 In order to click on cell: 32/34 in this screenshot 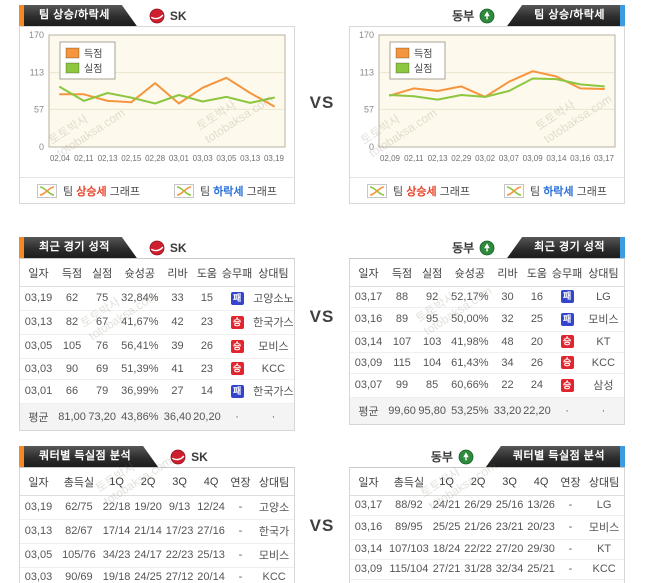, I will do `click(509, 569)`.